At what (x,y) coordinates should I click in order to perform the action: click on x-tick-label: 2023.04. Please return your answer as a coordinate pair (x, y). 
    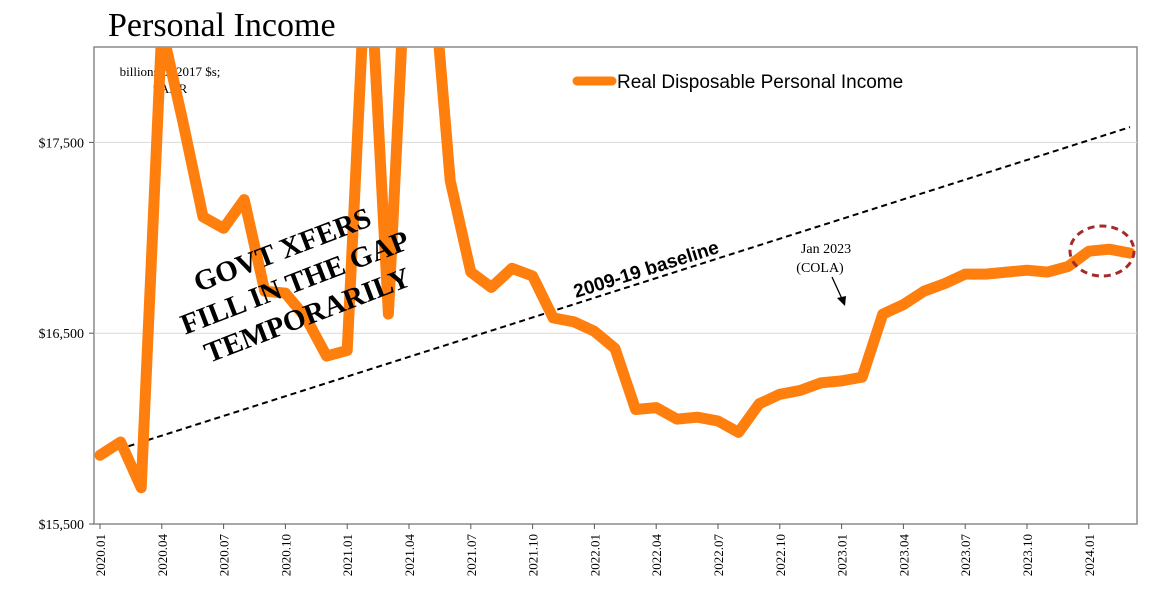
    Looking at the image, I should click on (903, 555).